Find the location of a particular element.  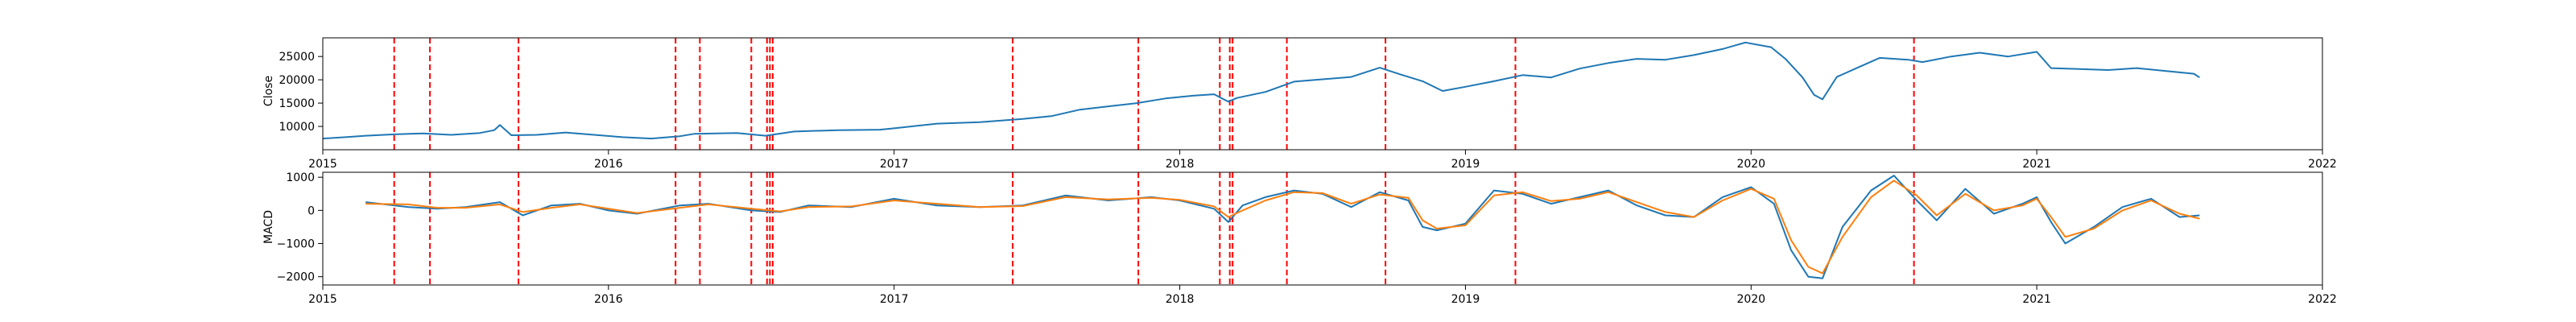

close-ytick-label-1: 15000 is located at coordinates (297, 103).